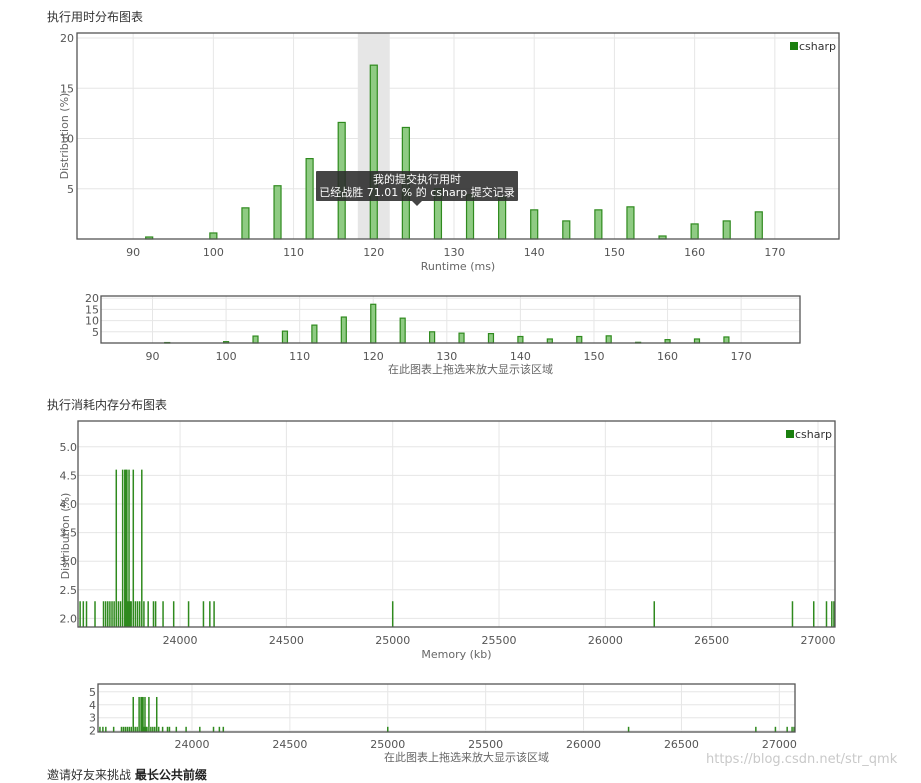 This screenshot has height=783, width=921. Describe the element at coordinates (534, 252) in the screenshot. I see `x-tick-label: 140` at that location.